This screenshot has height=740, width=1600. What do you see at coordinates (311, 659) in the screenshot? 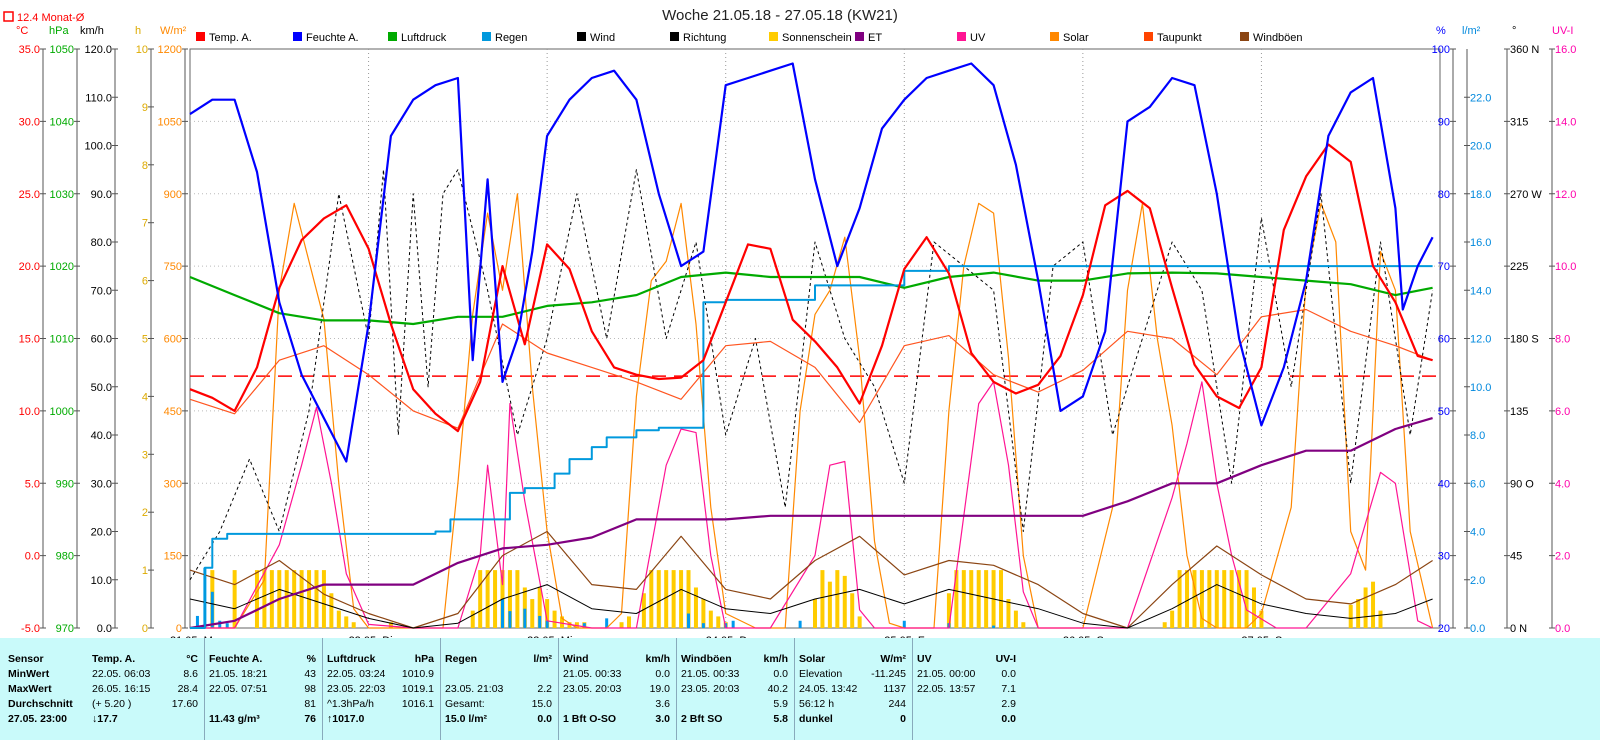
I see `table-unit: %` at bounding box center [311, 659].